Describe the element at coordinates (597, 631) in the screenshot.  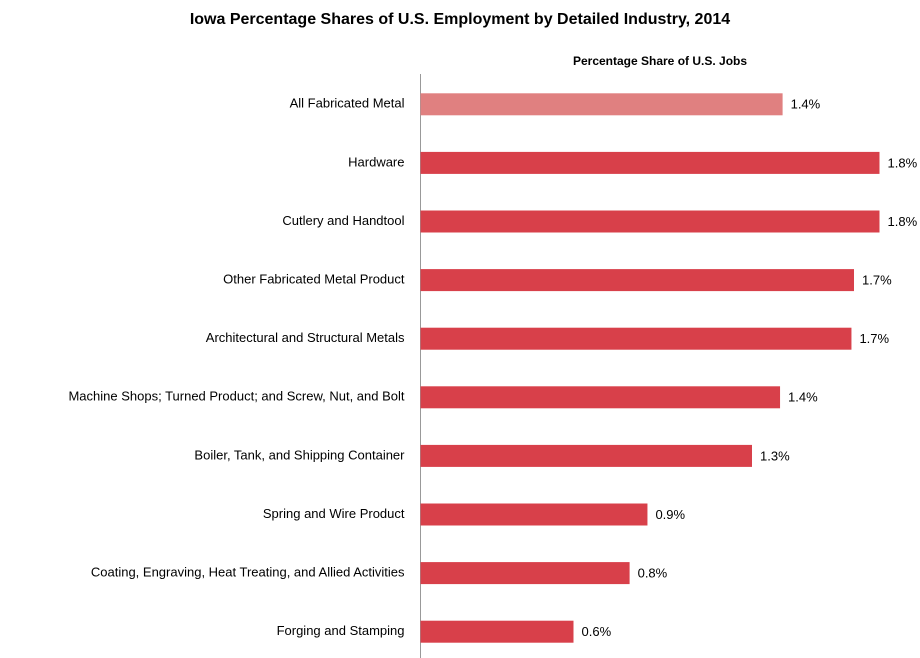
I see `data-label: 0.6%` at that location.